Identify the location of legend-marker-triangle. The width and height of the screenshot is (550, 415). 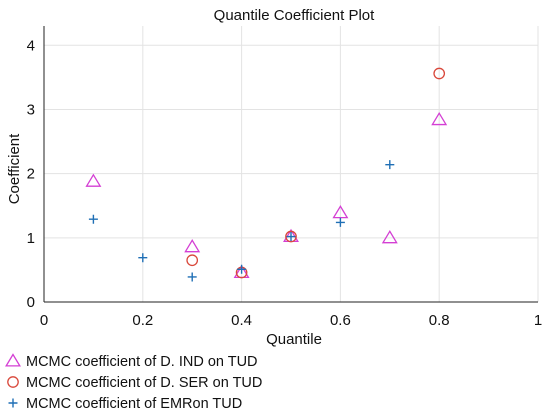
(13, 360).